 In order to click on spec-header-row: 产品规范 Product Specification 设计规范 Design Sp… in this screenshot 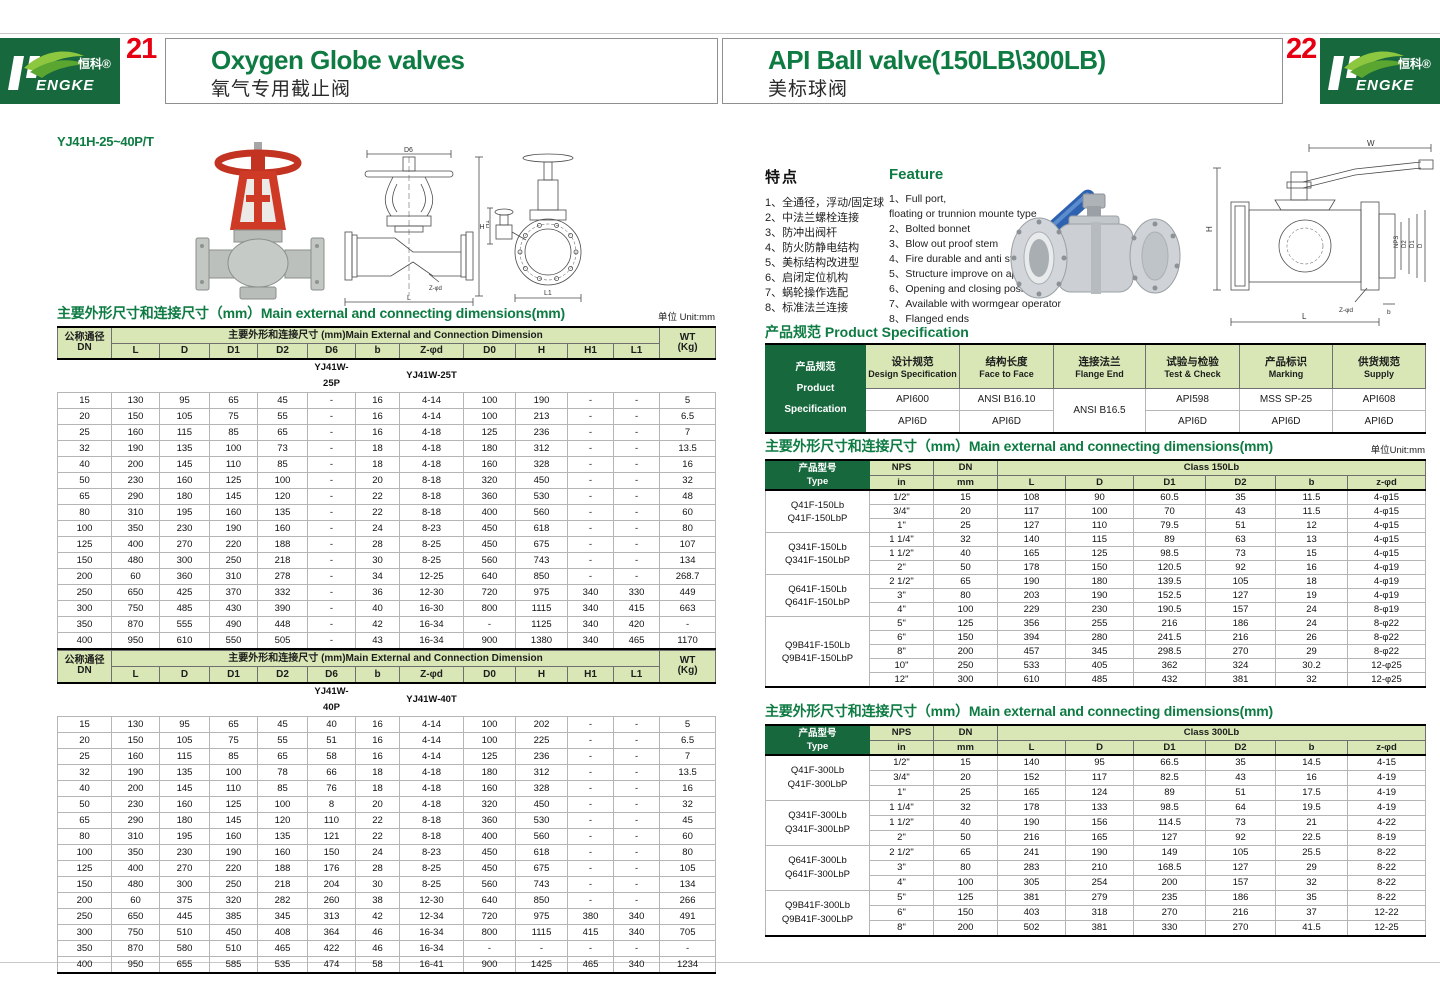, I will do `click(1095, 388)`.